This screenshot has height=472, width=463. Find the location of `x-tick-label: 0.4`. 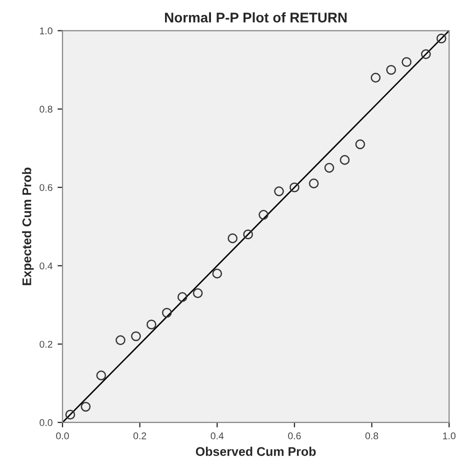

x-tick-label: 0.4 is located at coordinates (217, 436).